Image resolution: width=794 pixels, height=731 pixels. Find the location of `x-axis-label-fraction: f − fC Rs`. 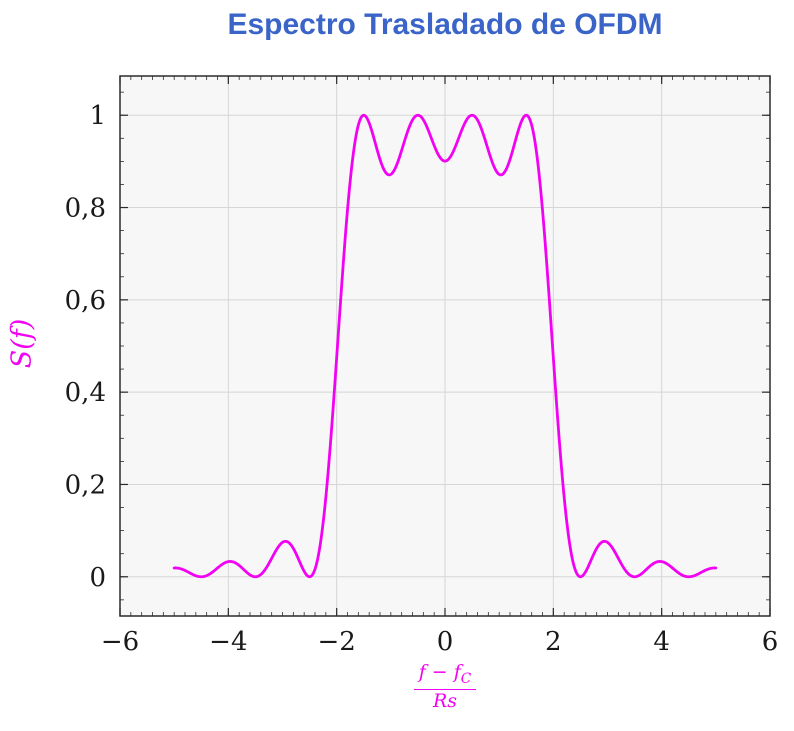

x-axis-label-fraction: f − fC Rs is located at coordinates (445, 686).